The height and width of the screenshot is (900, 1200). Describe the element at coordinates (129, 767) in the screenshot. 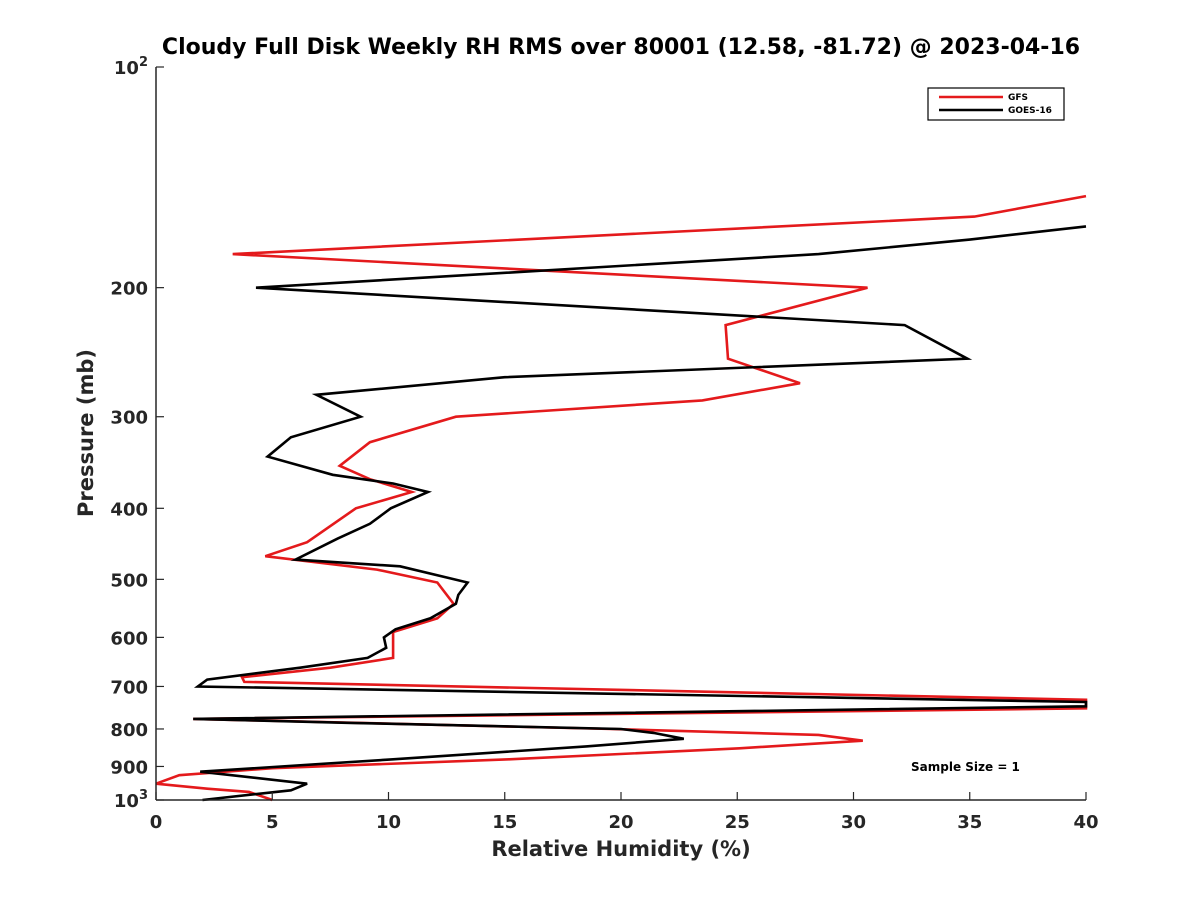

I see `y-tick-label: 900` at that location.